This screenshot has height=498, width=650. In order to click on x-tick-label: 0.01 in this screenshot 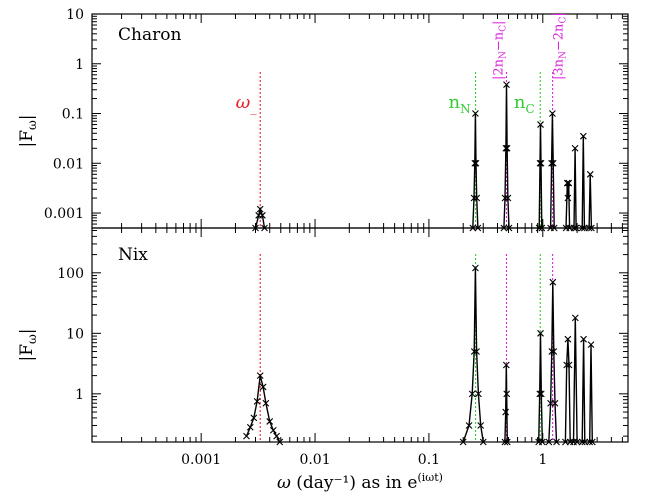, I will do `click(314, 460)`.